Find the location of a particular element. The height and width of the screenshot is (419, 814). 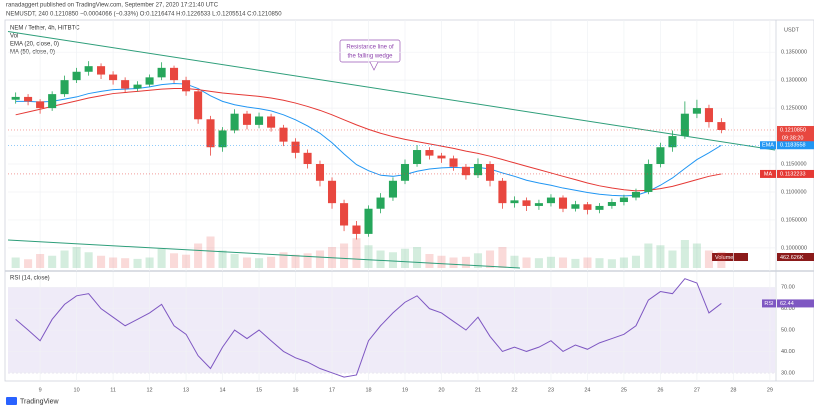

x-tick-label: 27 is located at coordinates (697, 390).